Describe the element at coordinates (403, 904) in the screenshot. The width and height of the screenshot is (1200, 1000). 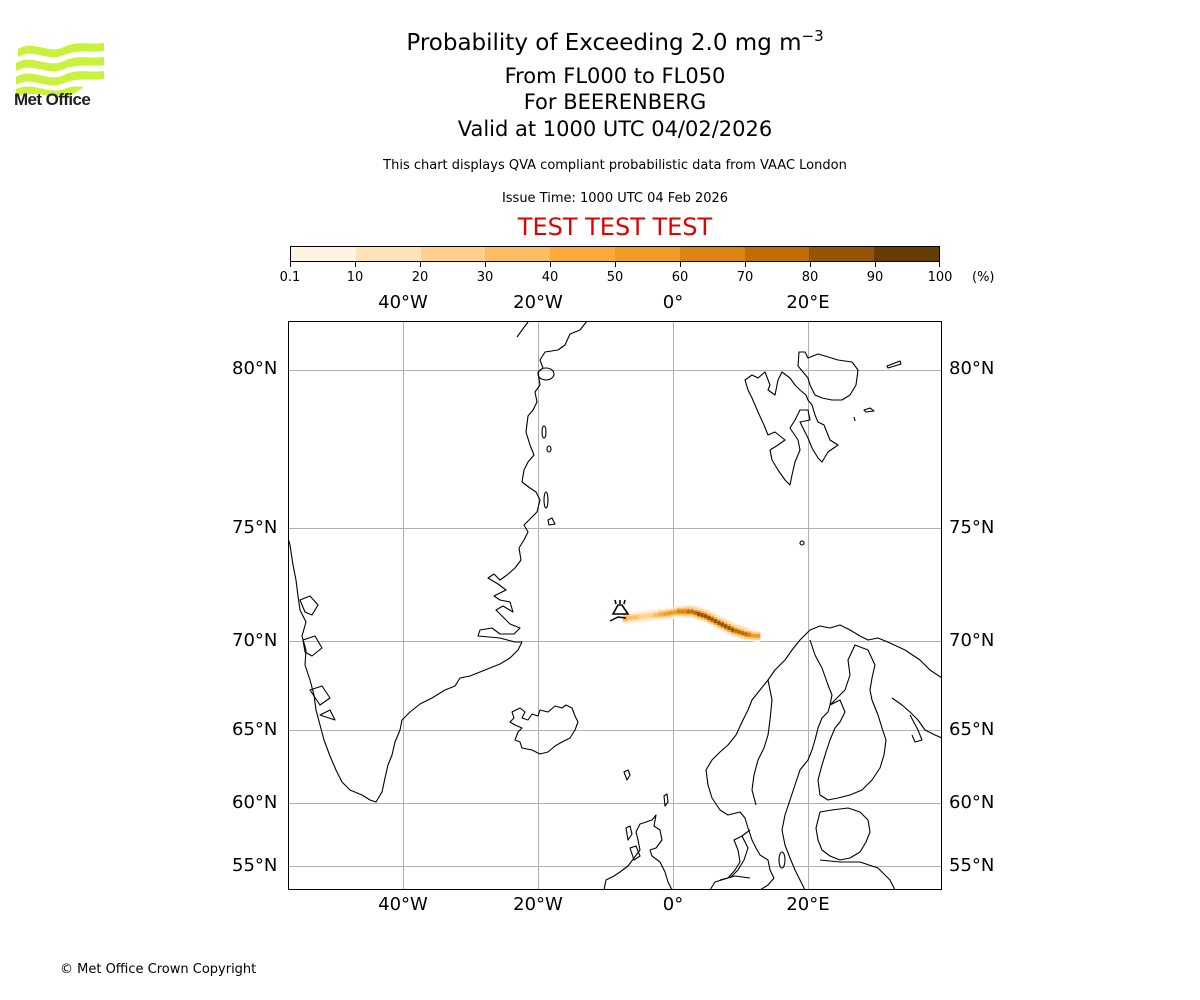
I see `lon-label-bottom: 40°W` at that location.